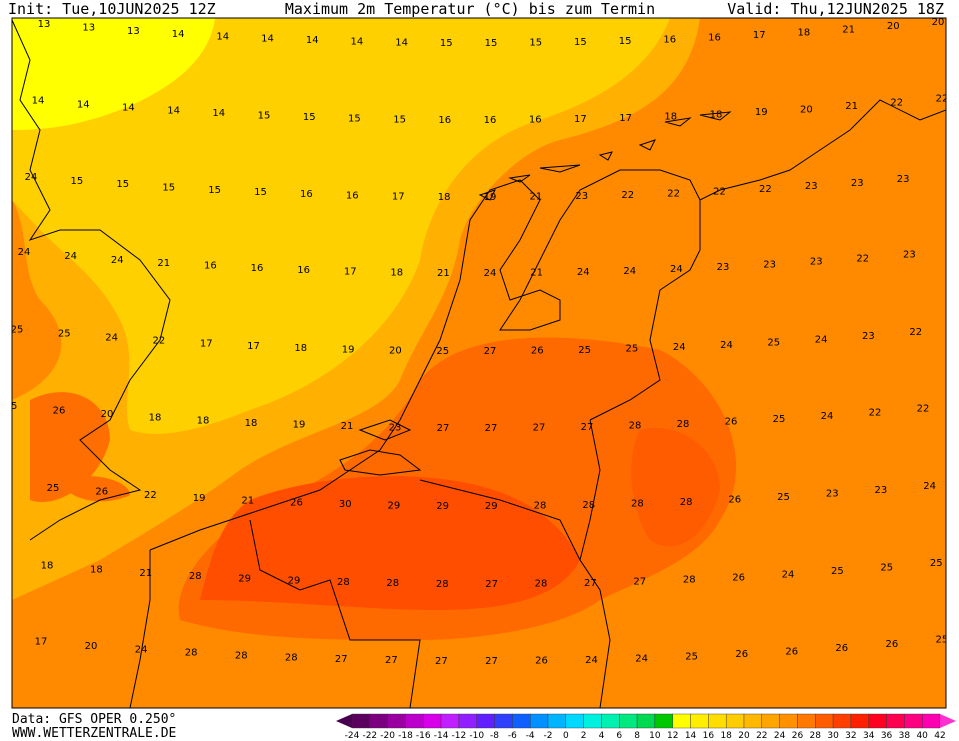 This screenshot has height=741, width=959. What do you see at coordinates (726, 736) in the screenshot?
I see `colorbar-tick-label: 18` at bounding box center [726, 736].